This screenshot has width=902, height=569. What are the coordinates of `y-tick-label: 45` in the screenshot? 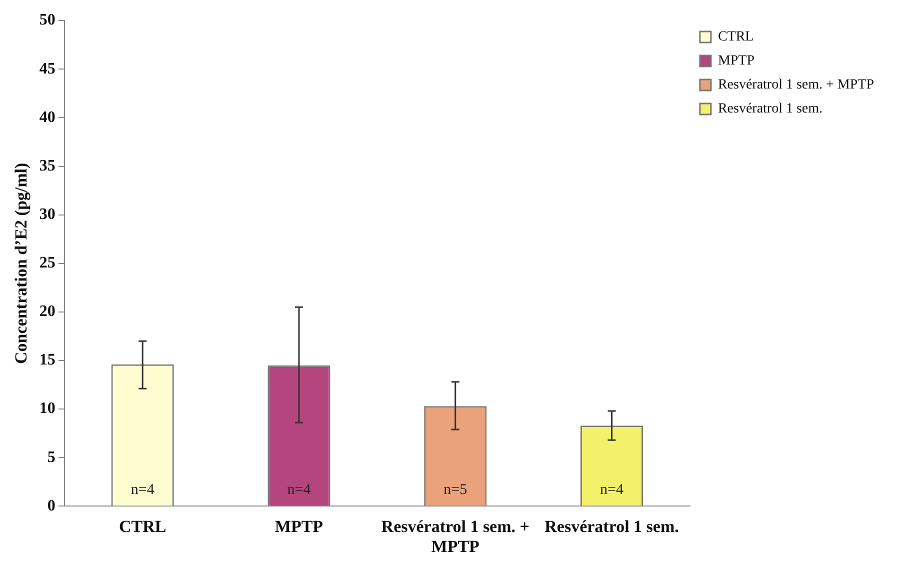 It's located at (47, 69).